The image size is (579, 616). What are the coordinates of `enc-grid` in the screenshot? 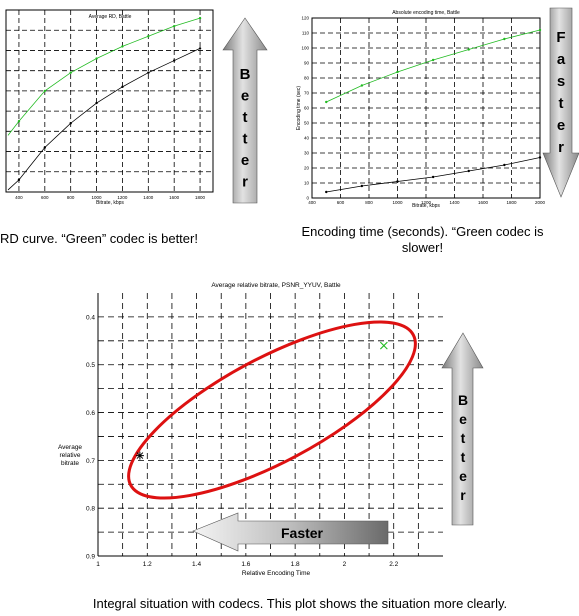 It's located at (426, 108).